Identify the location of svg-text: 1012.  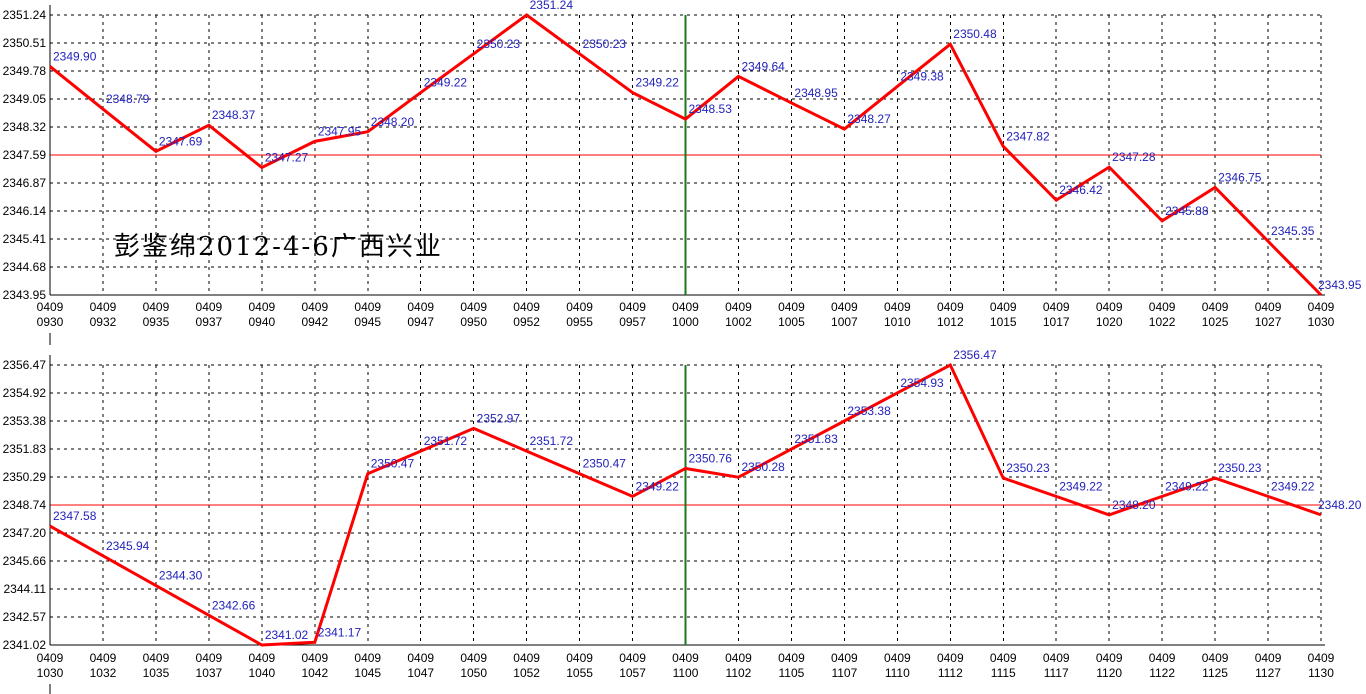
(950, 322).